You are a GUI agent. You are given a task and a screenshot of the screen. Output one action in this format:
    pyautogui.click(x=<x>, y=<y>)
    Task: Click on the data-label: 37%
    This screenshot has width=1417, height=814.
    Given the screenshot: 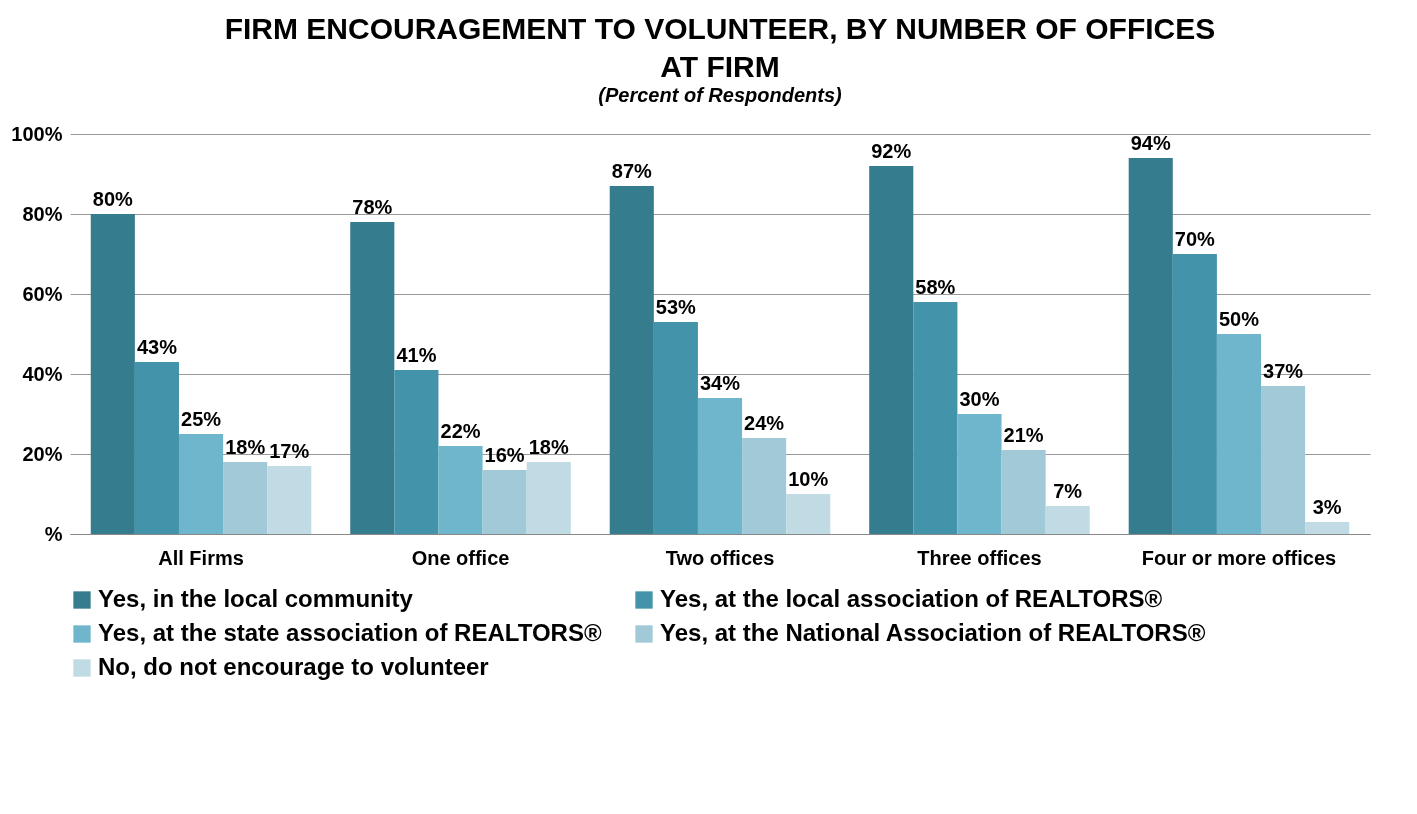 What is the action you would take?
    pyautogui.click(x=1283, y=371)
    